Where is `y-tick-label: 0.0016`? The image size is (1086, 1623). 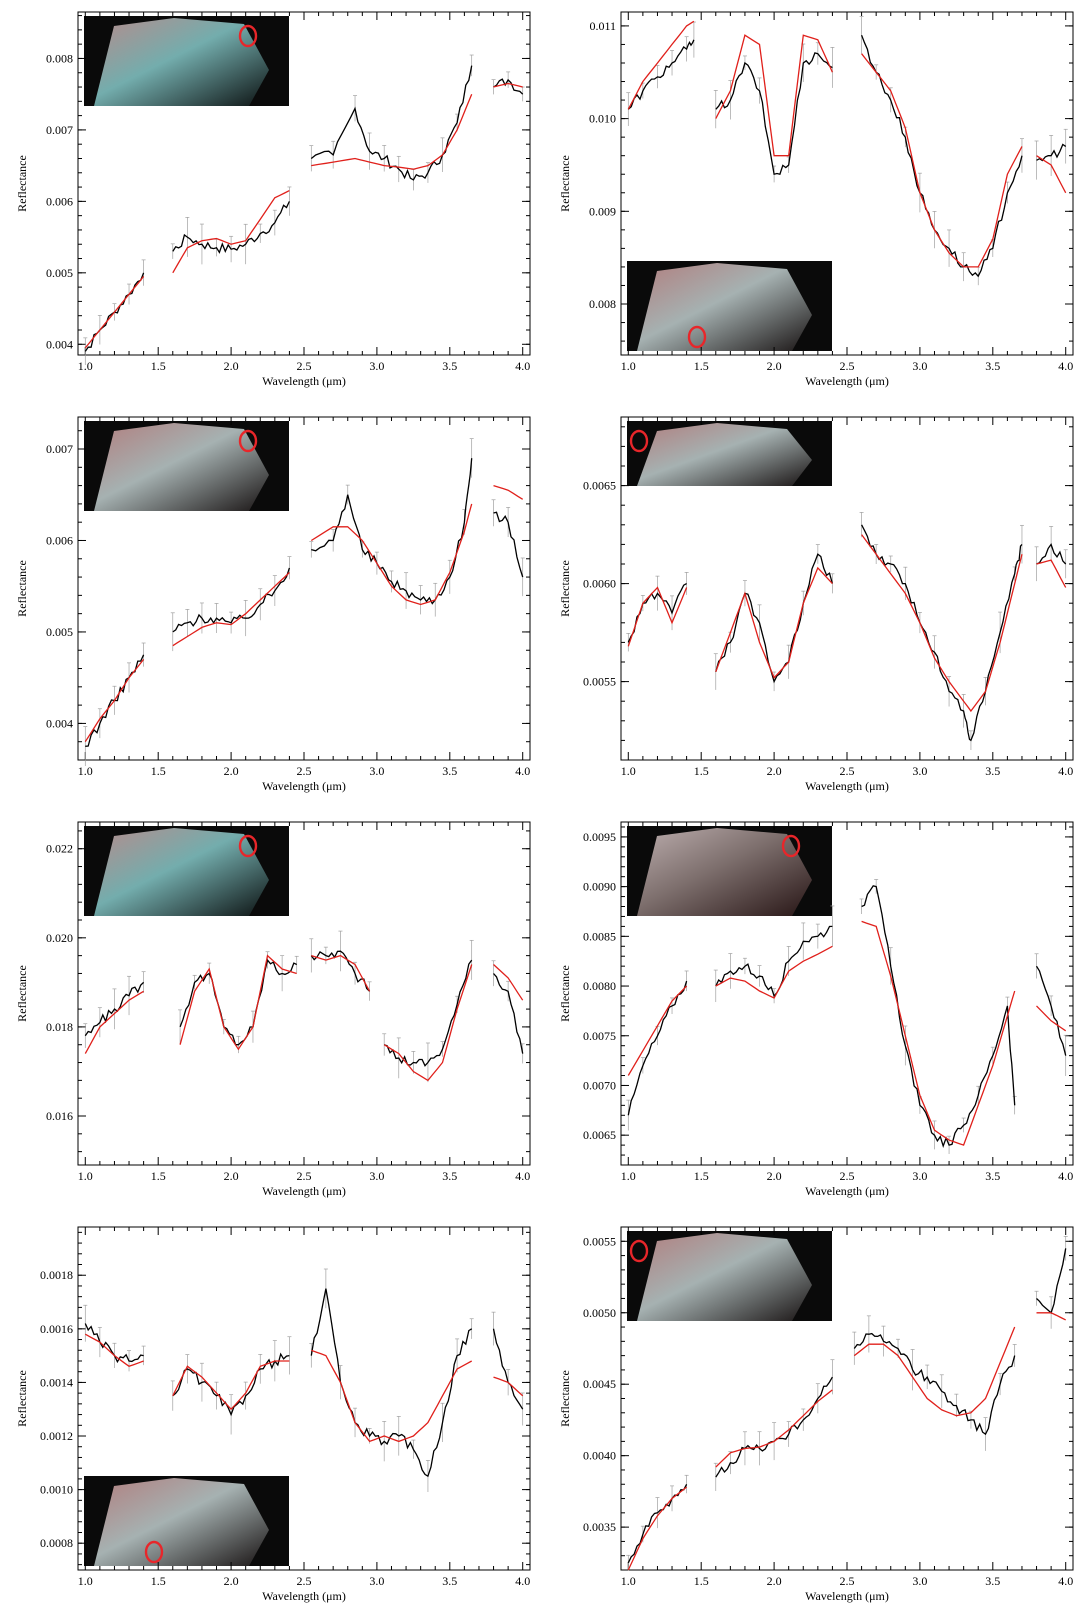
y-tick-label: 0.0016 is located at coordinates (56, 1329).